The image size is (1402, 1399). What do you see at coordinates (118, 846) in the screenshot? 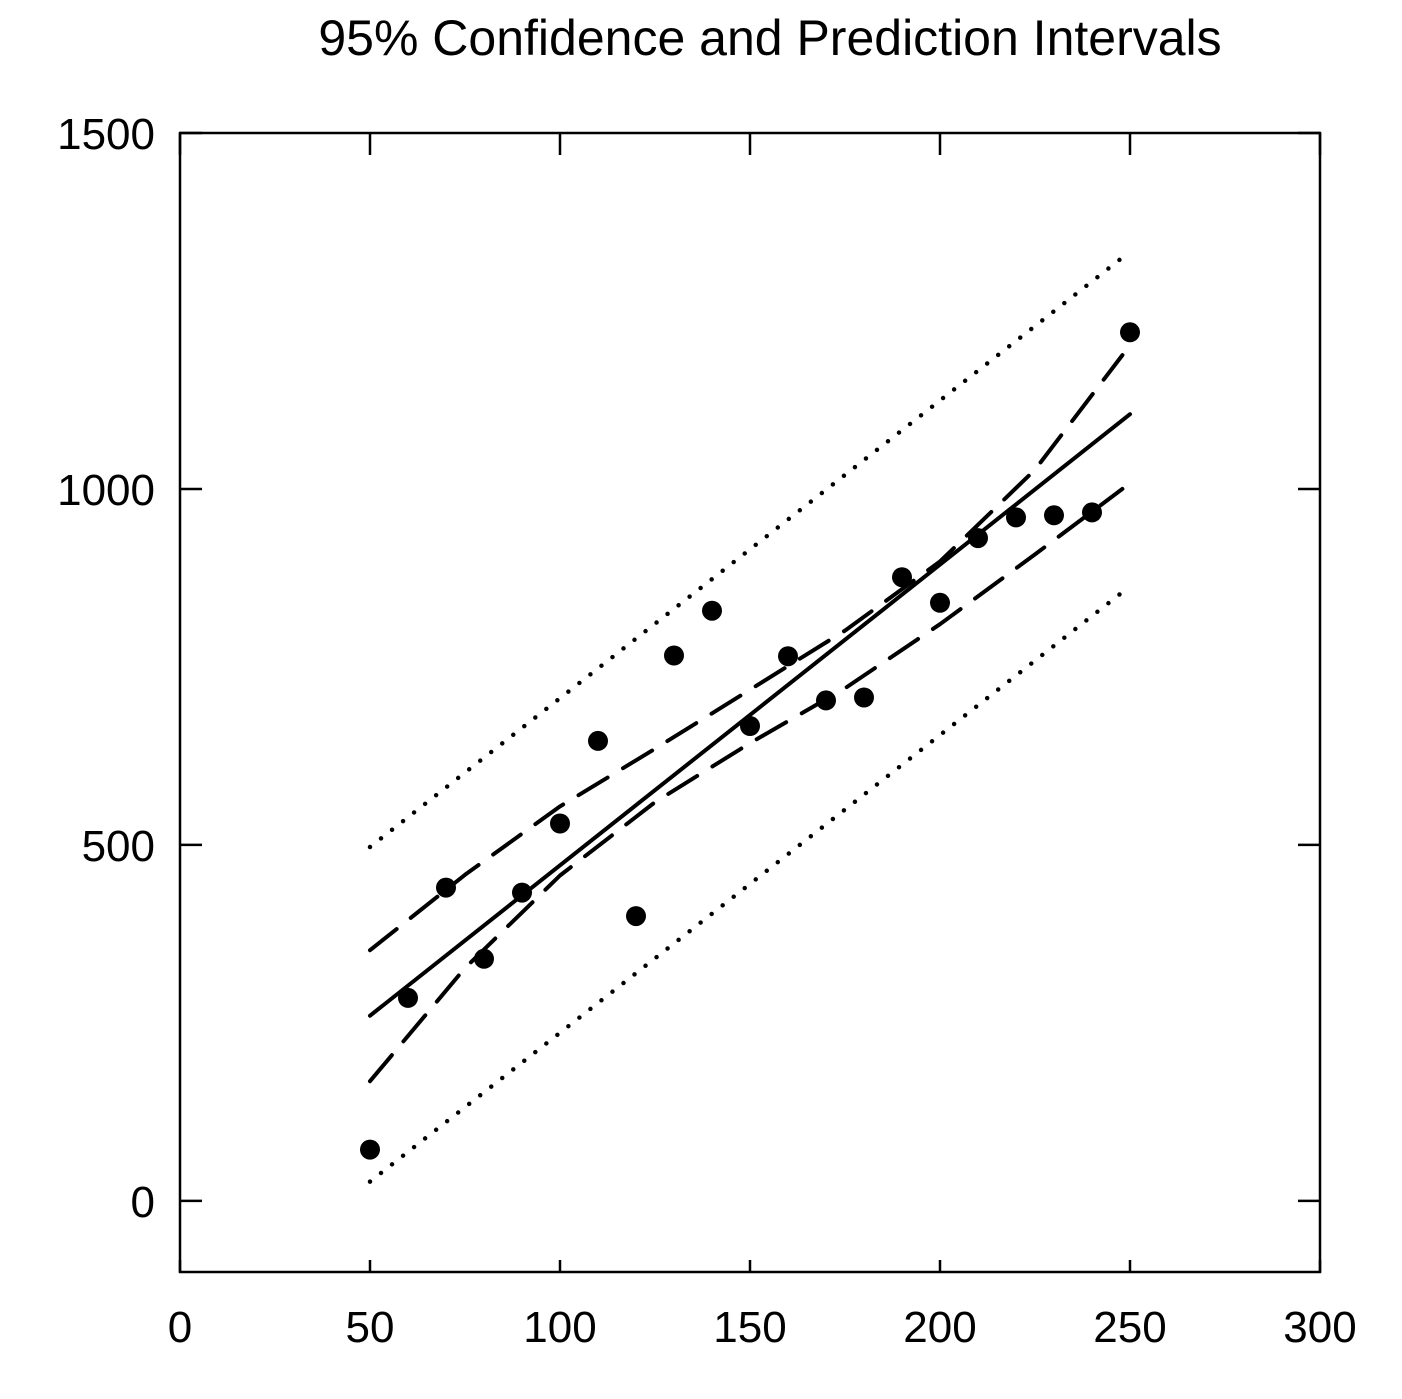
I see `y-tick-label: 500` at bounding box center [118, 846].